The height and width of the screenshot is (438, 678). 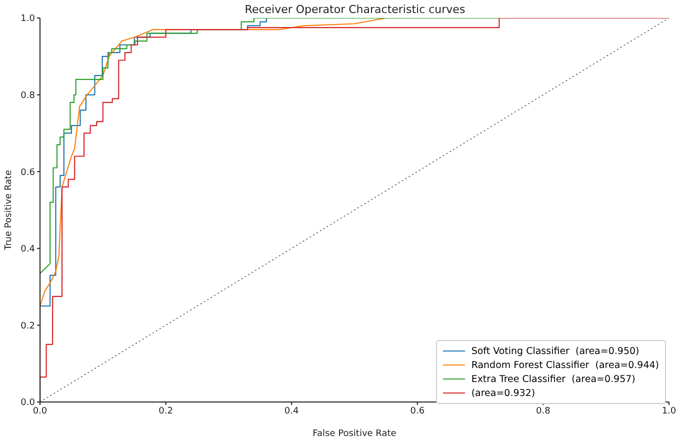 I want to click on x-tick-label: 0.8, so click(x=543, y=411).